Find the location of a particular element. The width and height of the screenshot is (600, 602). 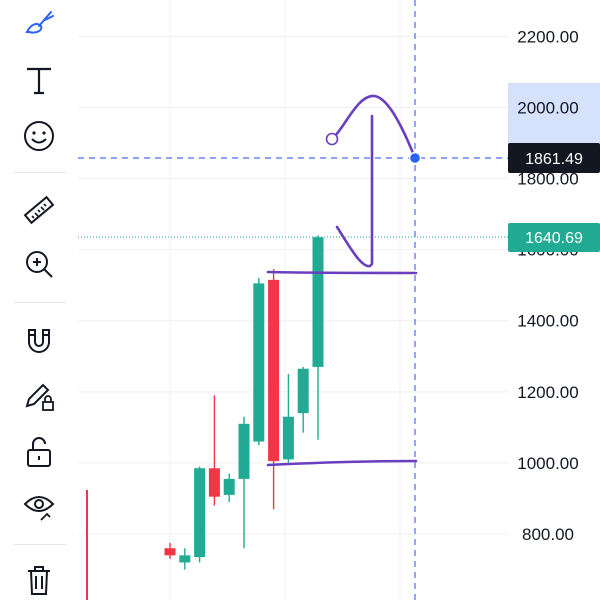

crosshair-price-badge: 1861.49 is located at coordinates (554, 158).